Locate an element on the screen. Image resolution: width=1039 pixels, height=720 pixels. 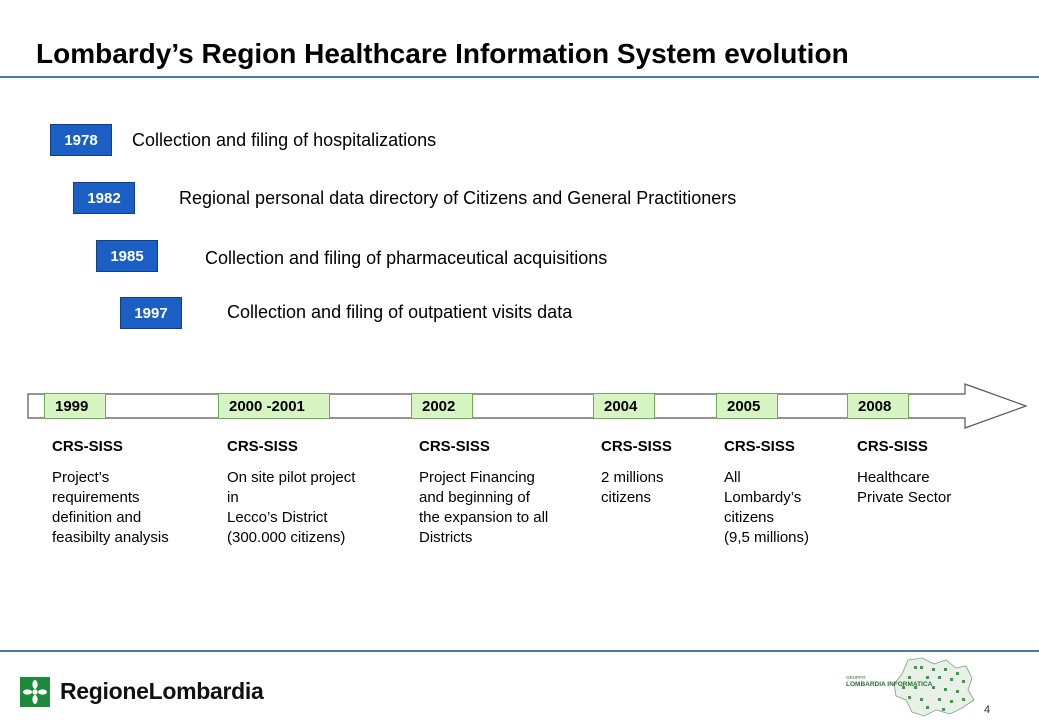
milestone-year-1997: 1997 is located at coordinates (151, 313).